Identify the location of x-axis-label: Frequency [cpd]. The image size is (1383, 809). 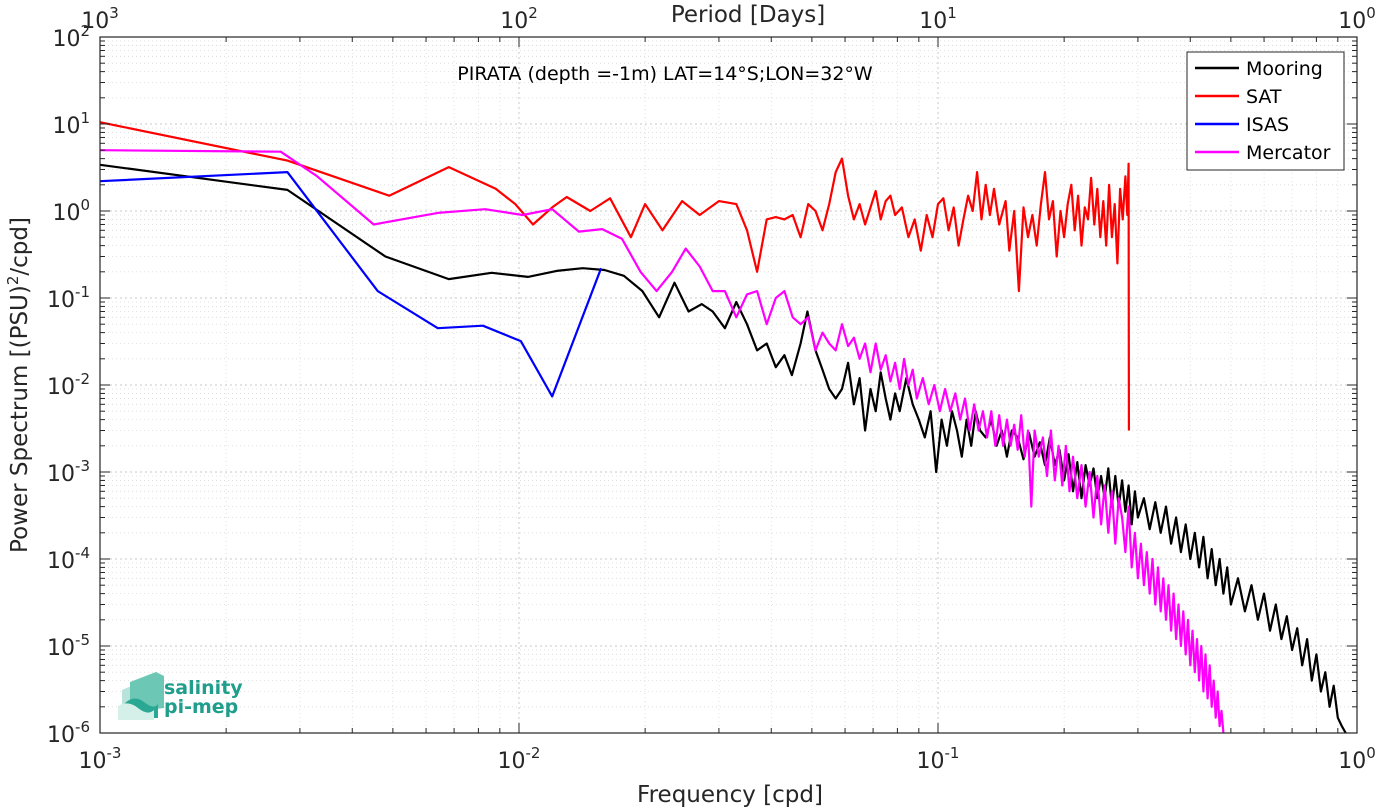
(730, 795).